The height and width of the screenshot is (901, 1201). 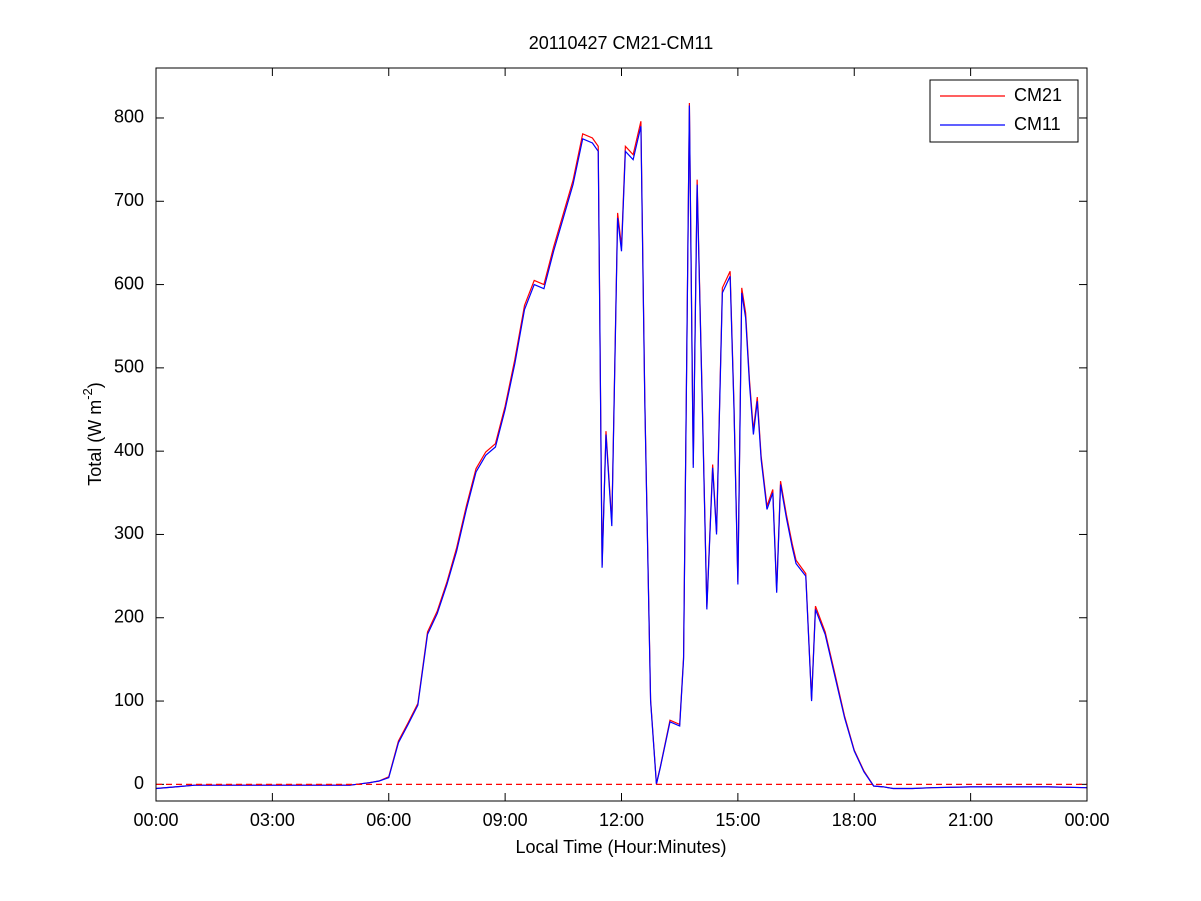 What do you see at coordinates (505, 820) in the screenshot?
I see `x-tick-label: 09:00` at bounding box center [505, 820].